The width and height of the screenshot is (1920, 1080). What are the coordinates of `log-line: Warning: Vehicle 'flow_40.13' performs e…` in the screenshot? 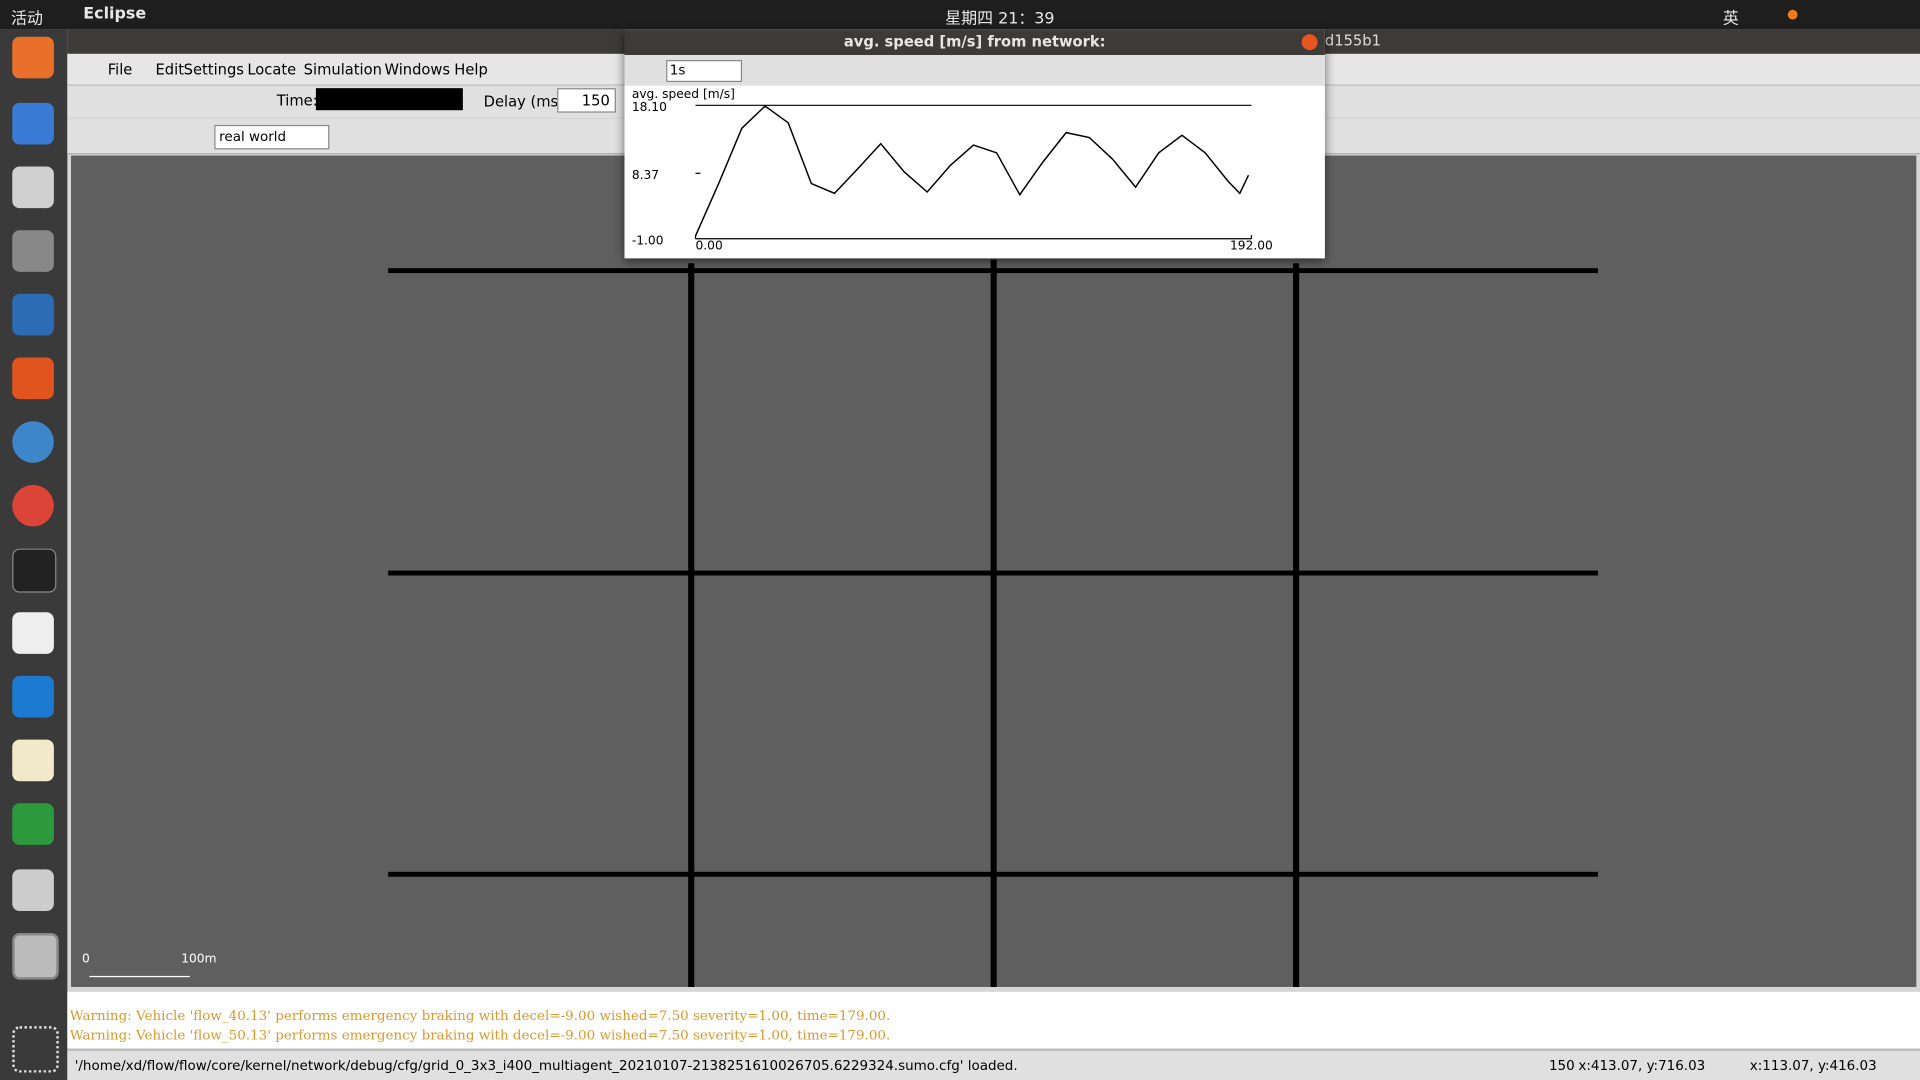 It's located at (480, 1015).